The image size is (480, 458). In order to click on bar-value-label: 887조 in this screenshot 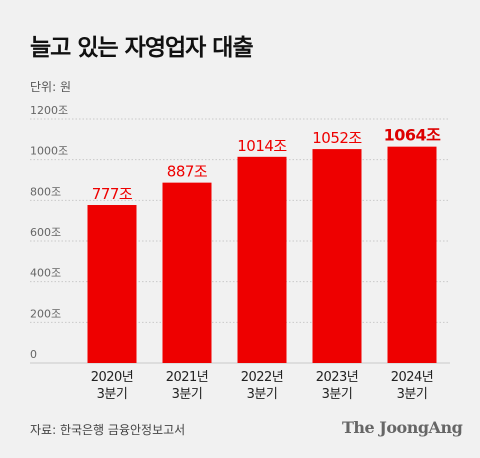, I will do `click(187, 172)`.